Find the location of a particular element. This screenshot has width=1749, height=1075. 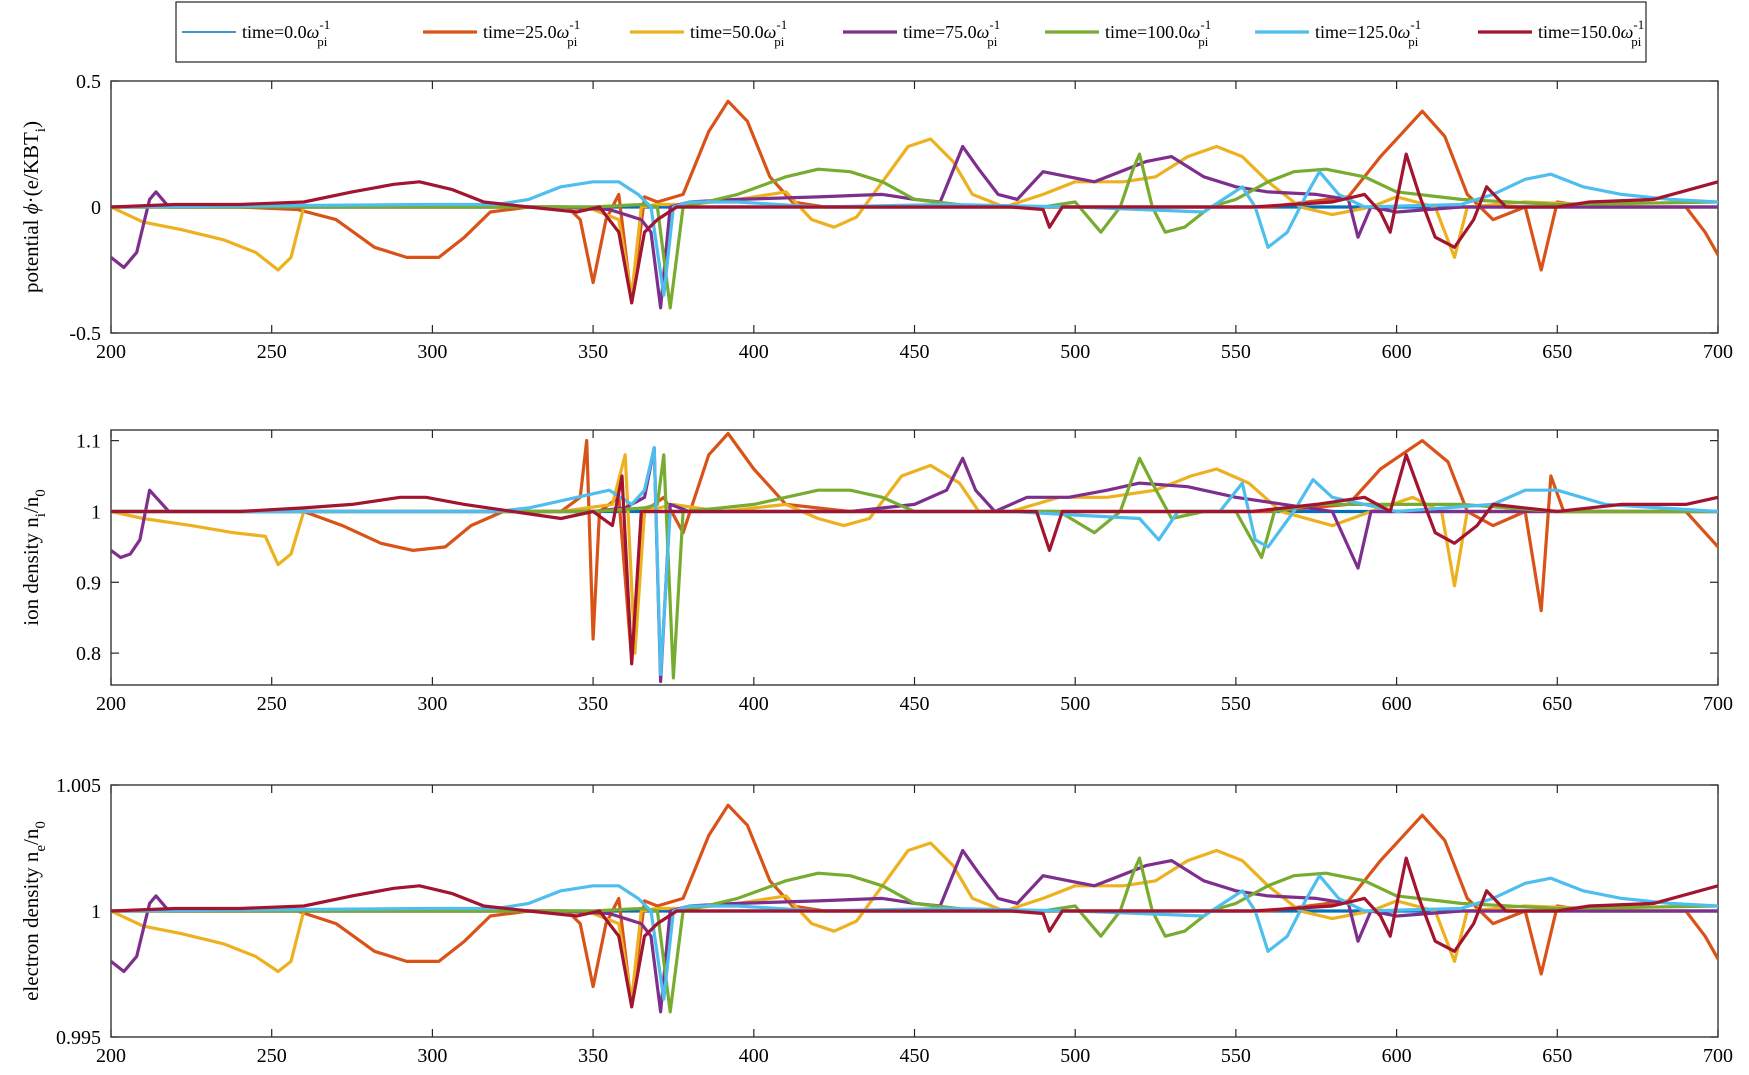

y-axis-label: ion density ni/n0 is located at coordinates (34, 557).